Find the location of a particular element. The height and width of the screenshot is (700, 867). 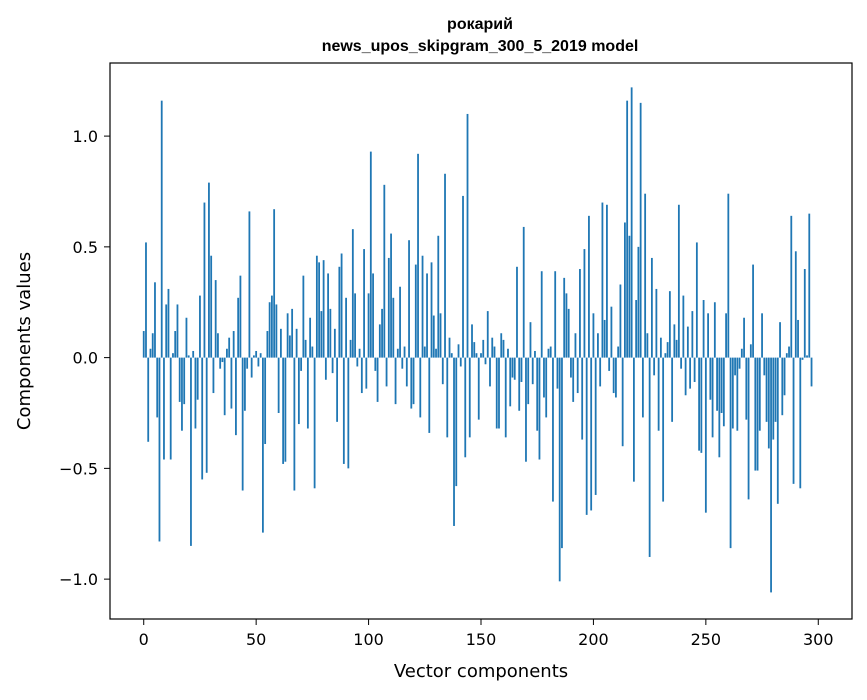

chart-title-line1: рокарий is located at coordinates (480, 24).